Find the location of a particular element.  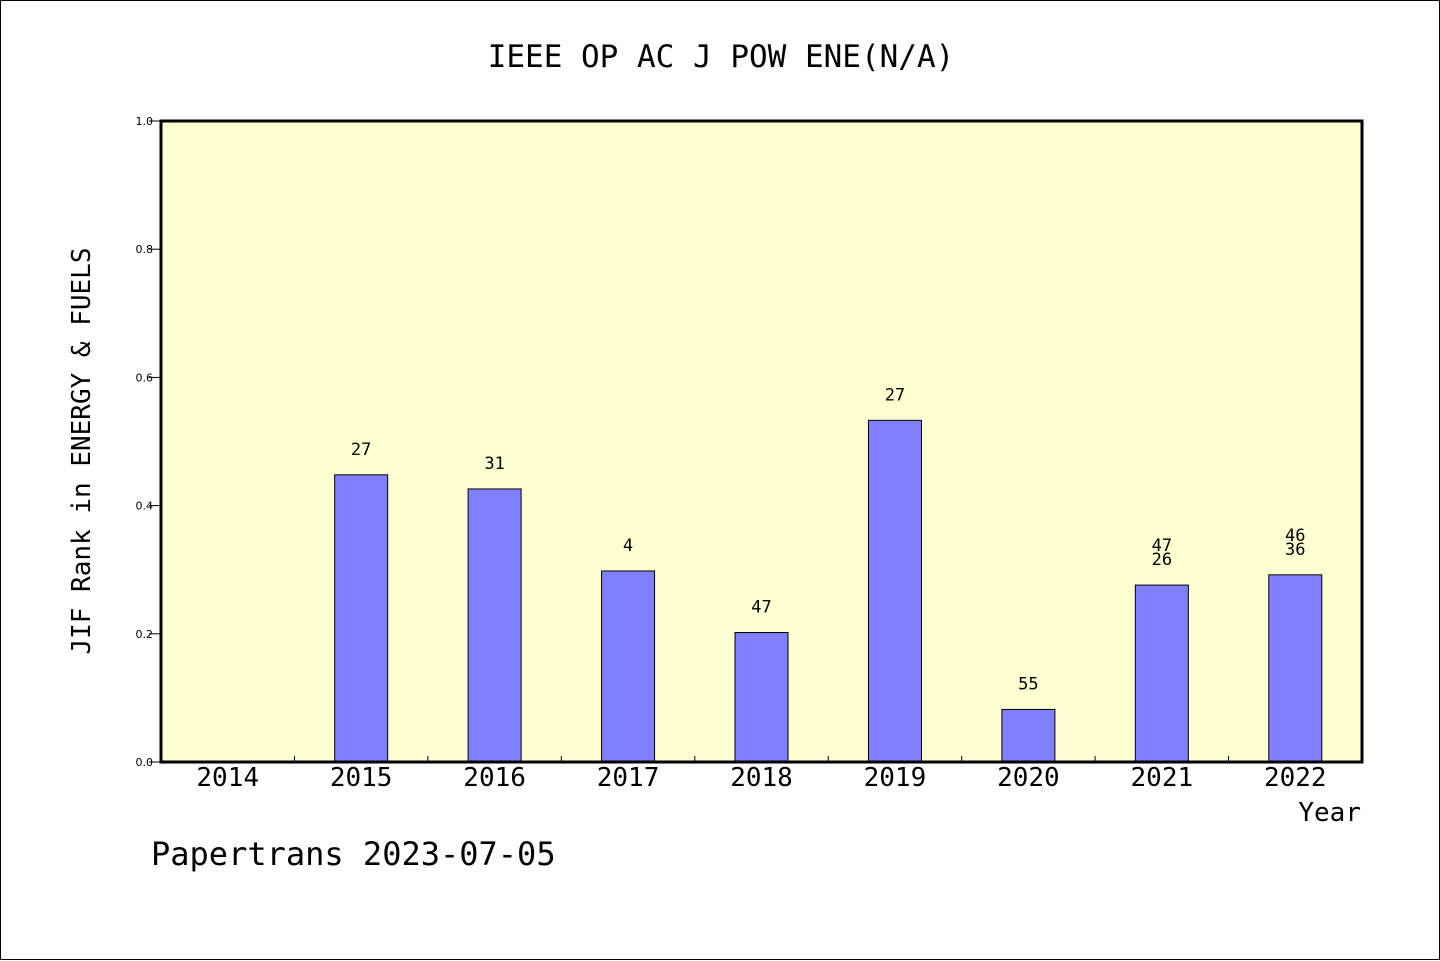

x-tick-label-2018: 2018 is located at coordinates (761, 778).